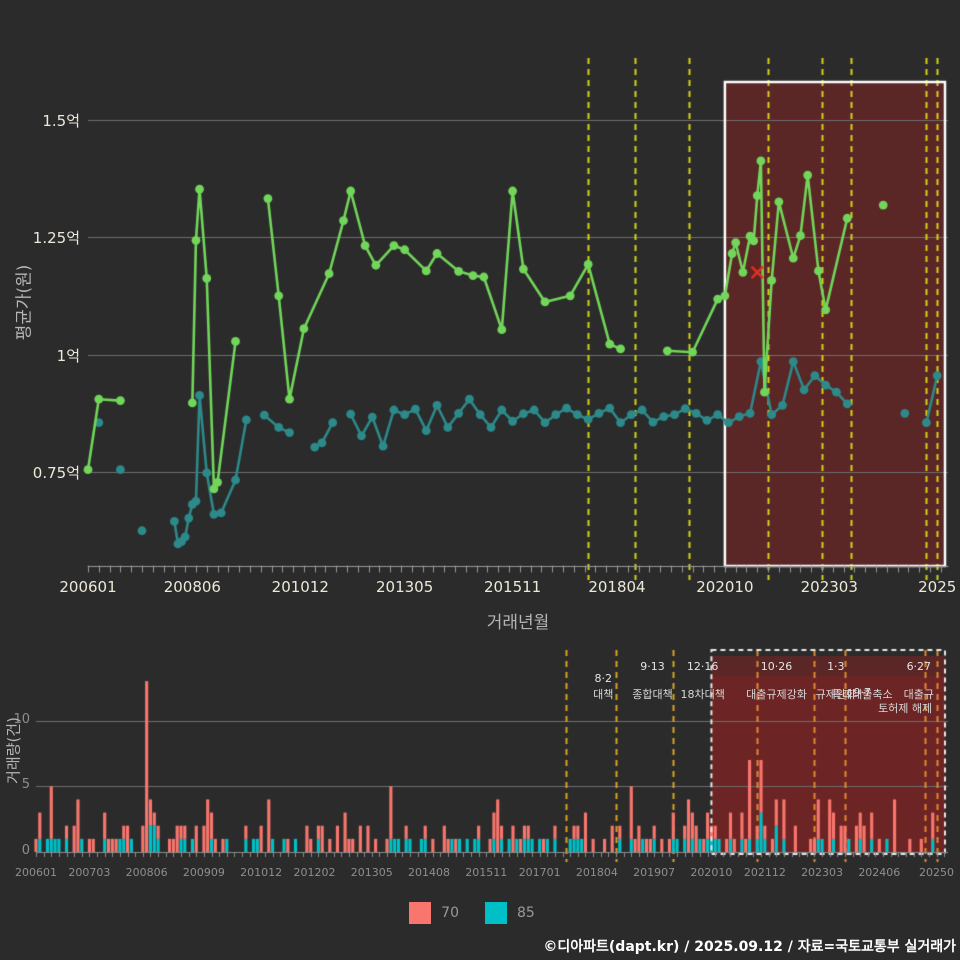  What do you see at coordinates (918, 694) in the screenshot?
I see `policy-label-7: 대출규` at bounding box center [918, 694].